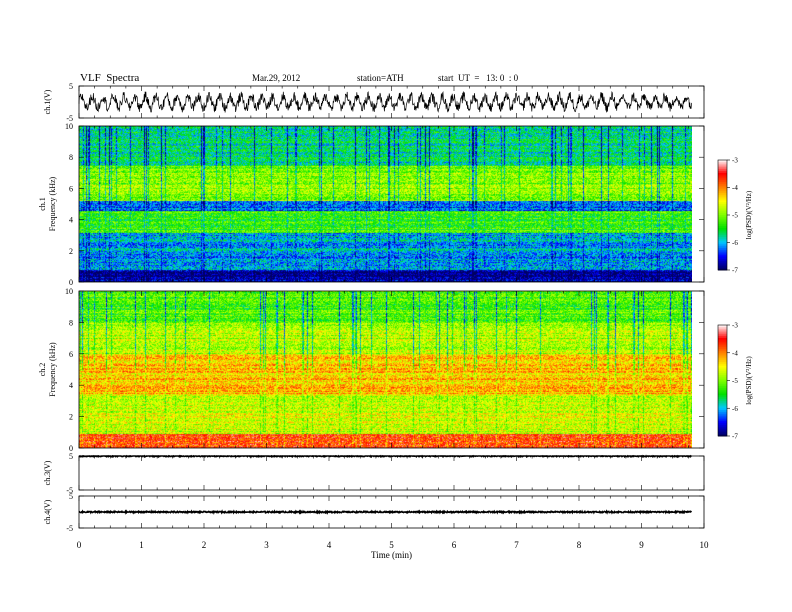 Image resolution: width=792 pixels, height=612 pixels. Describe the element at coordinates (579, 545) in the screenshot. I see `x-tick-label: 8` at that location.